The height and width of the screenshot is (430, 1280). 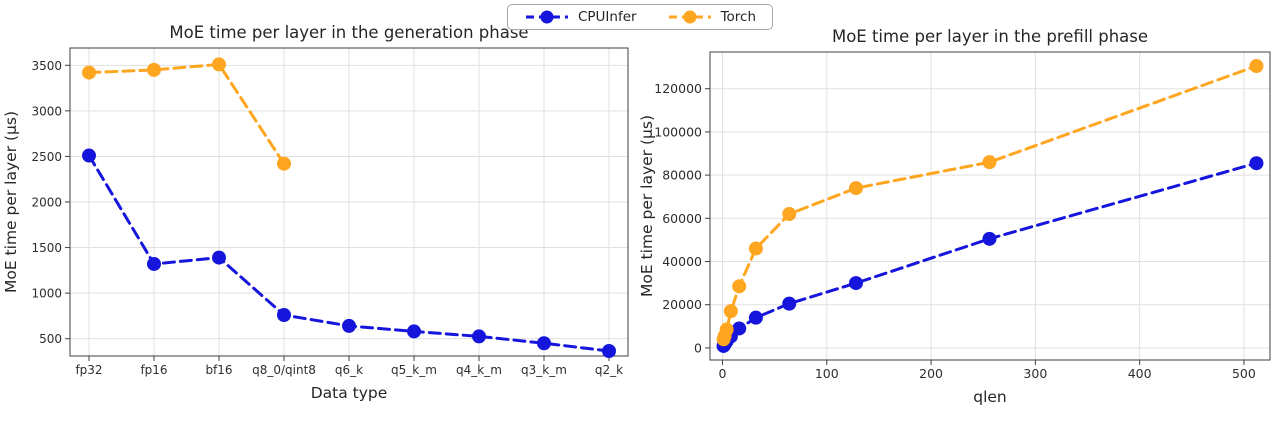 What do you see at coordinates (50, 339) in the screenshot?
I see `y-tick-label: 500` at bounding box center [50, 339].